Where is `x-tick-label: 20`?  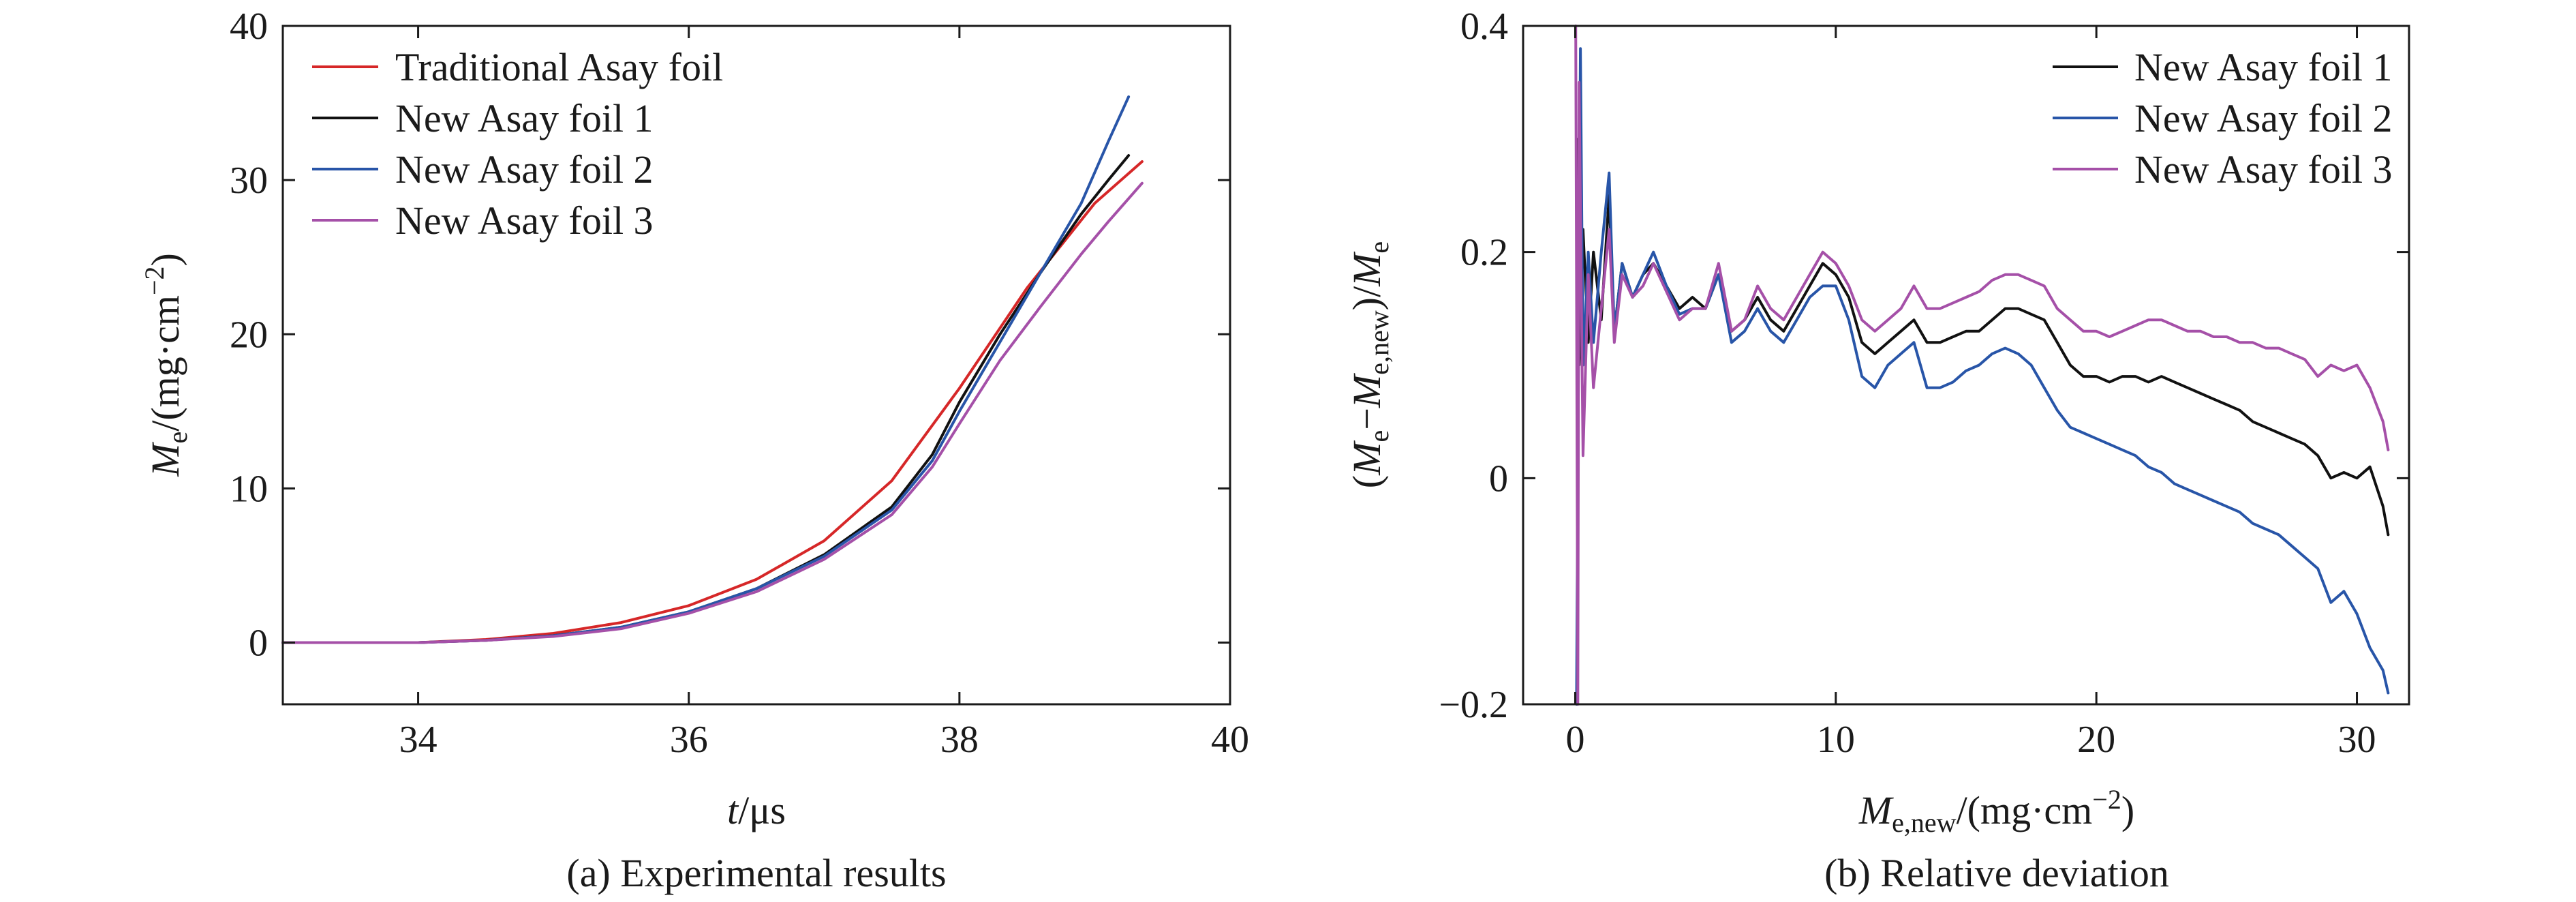
x-tick-label: 20 is located at coordinates (2096, 740).